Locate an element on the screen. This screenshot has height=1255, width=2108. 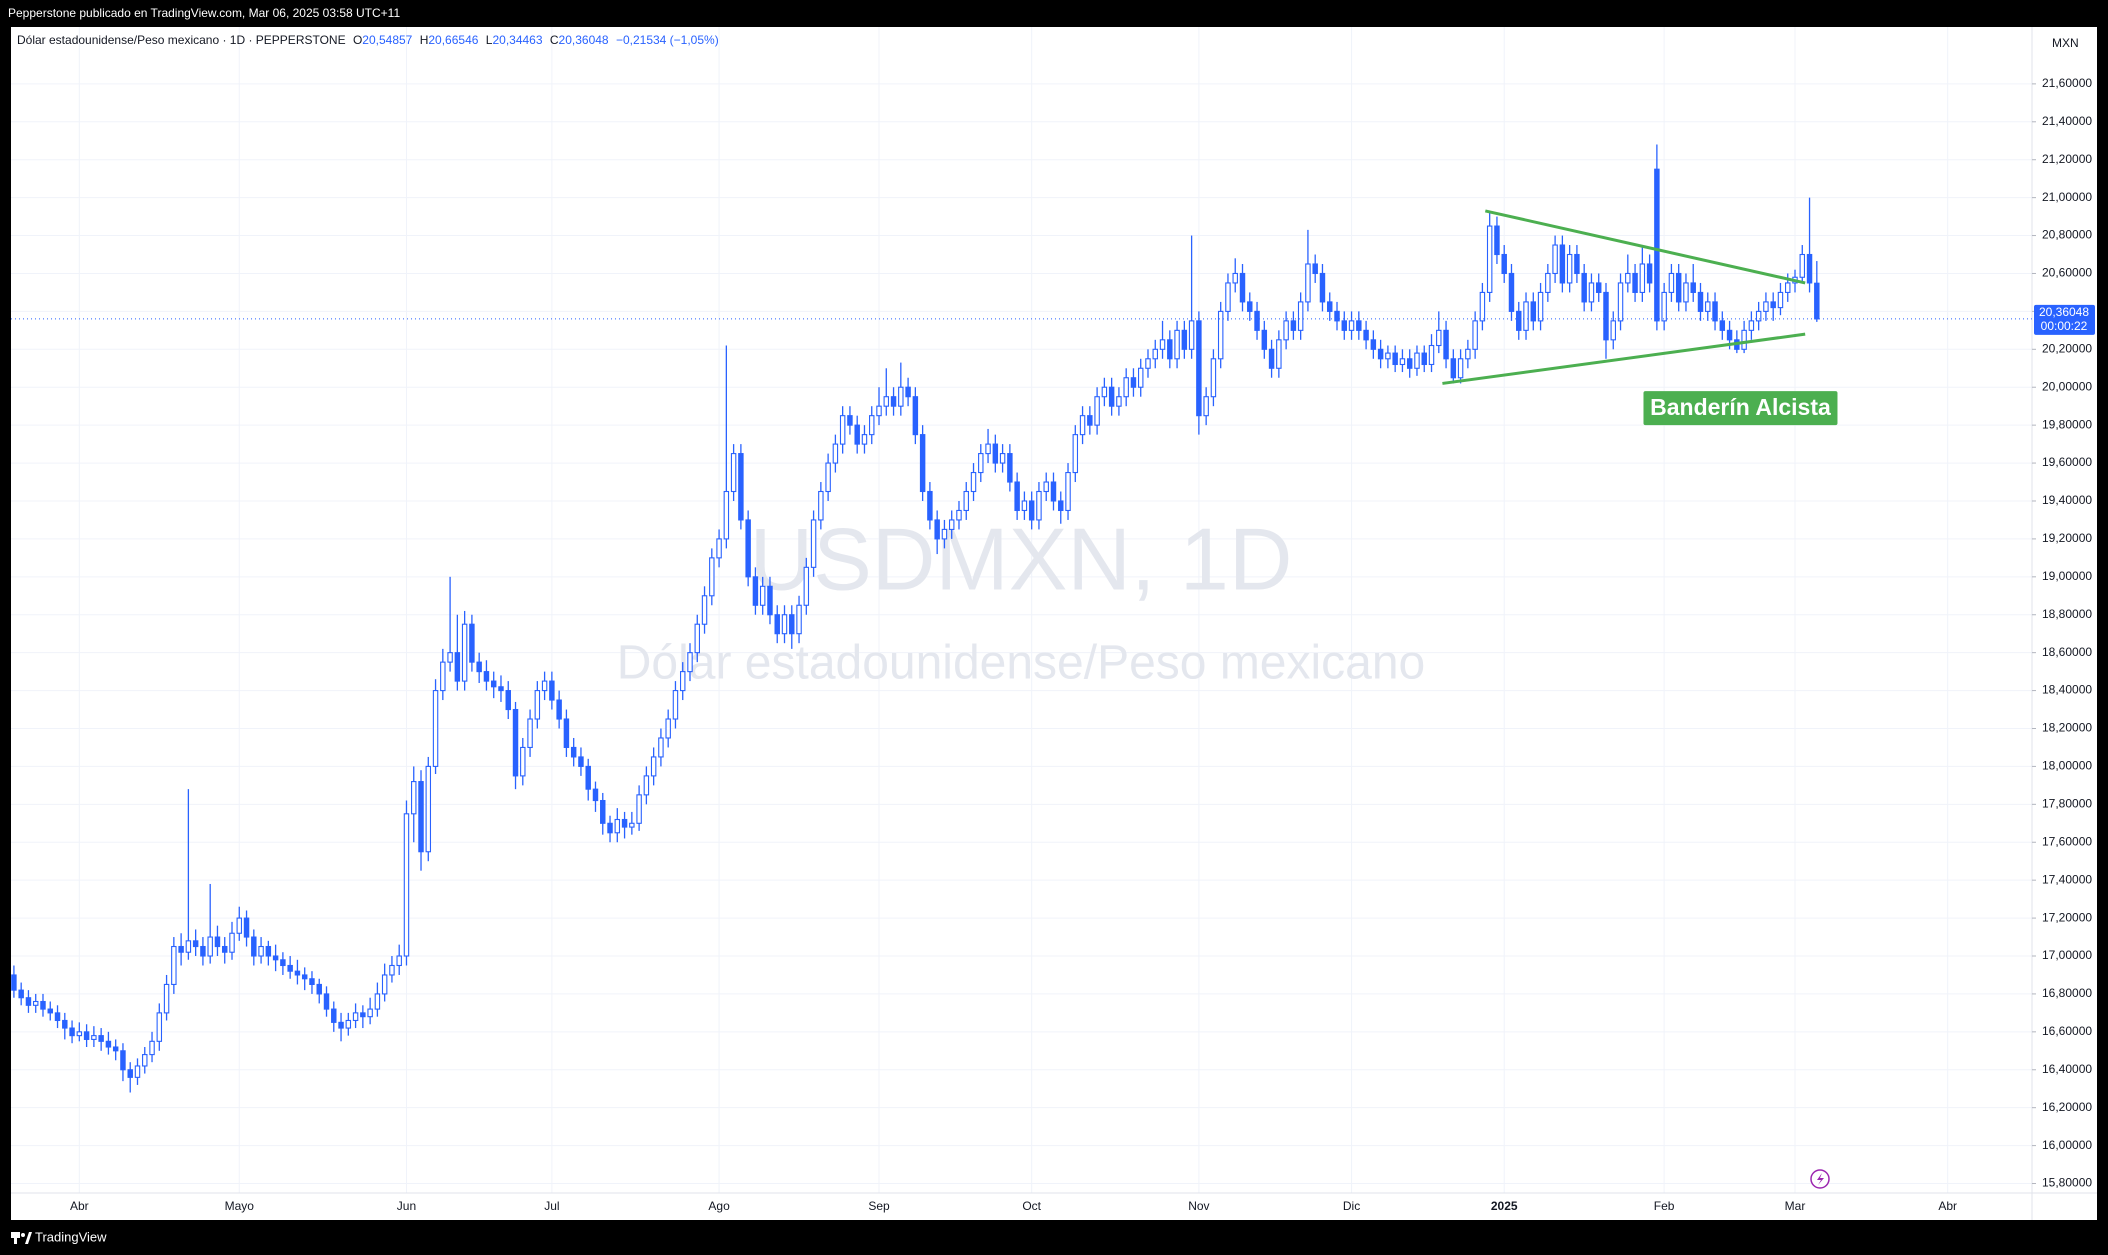
y-tick-label: 19,20000 is located at coordinates (2067, 538).